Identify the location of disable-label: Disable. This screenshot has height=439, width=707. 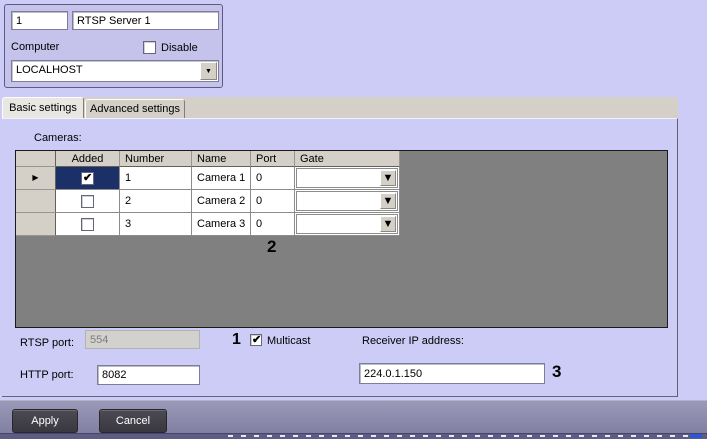
(179, 48).